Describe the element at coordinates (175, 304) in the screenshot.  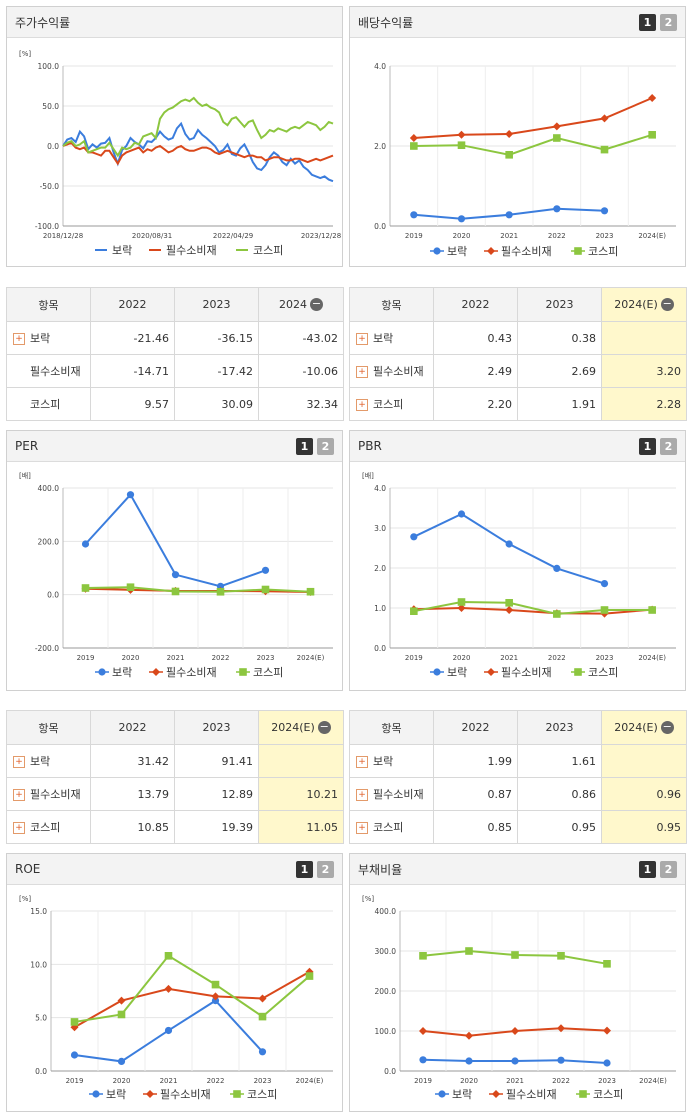
I see `stock-table-header-row: 항목 2022 2023 2024−` at that location.